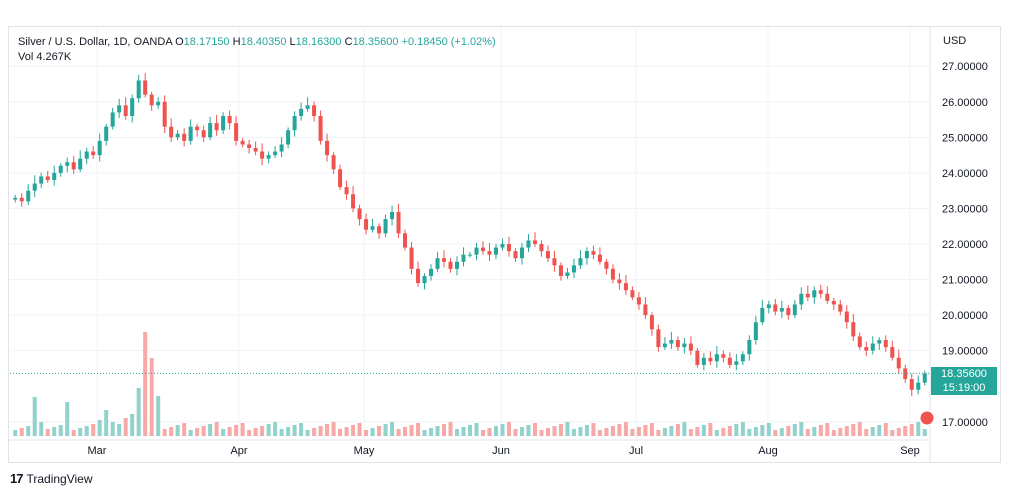  What do you see at coordinates (59, 478) in the screenshot?
I see `brand-name: TradingView` at bounding box center [59, 478].